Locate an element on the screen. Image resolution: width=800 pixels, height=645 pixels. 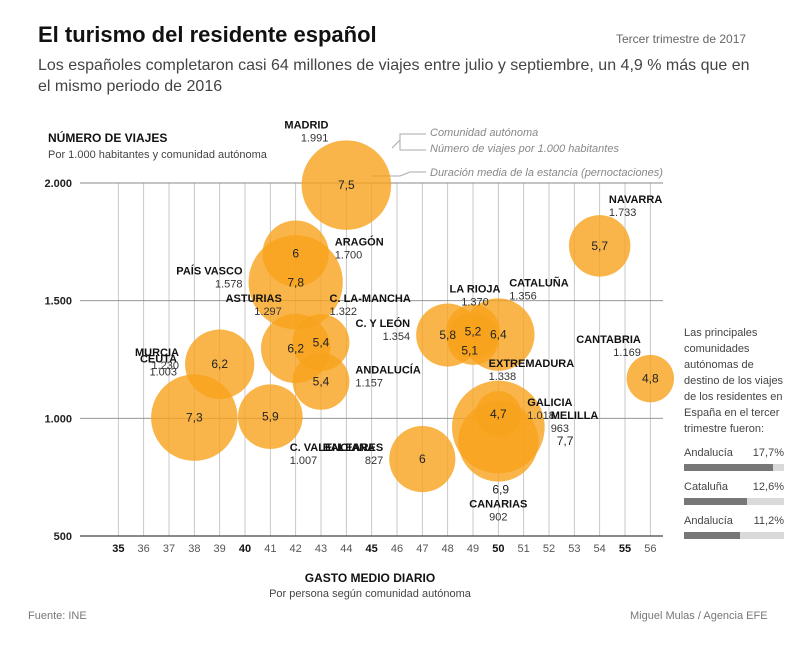
x-tick-label: 47 is located at coordinates (422, 549).